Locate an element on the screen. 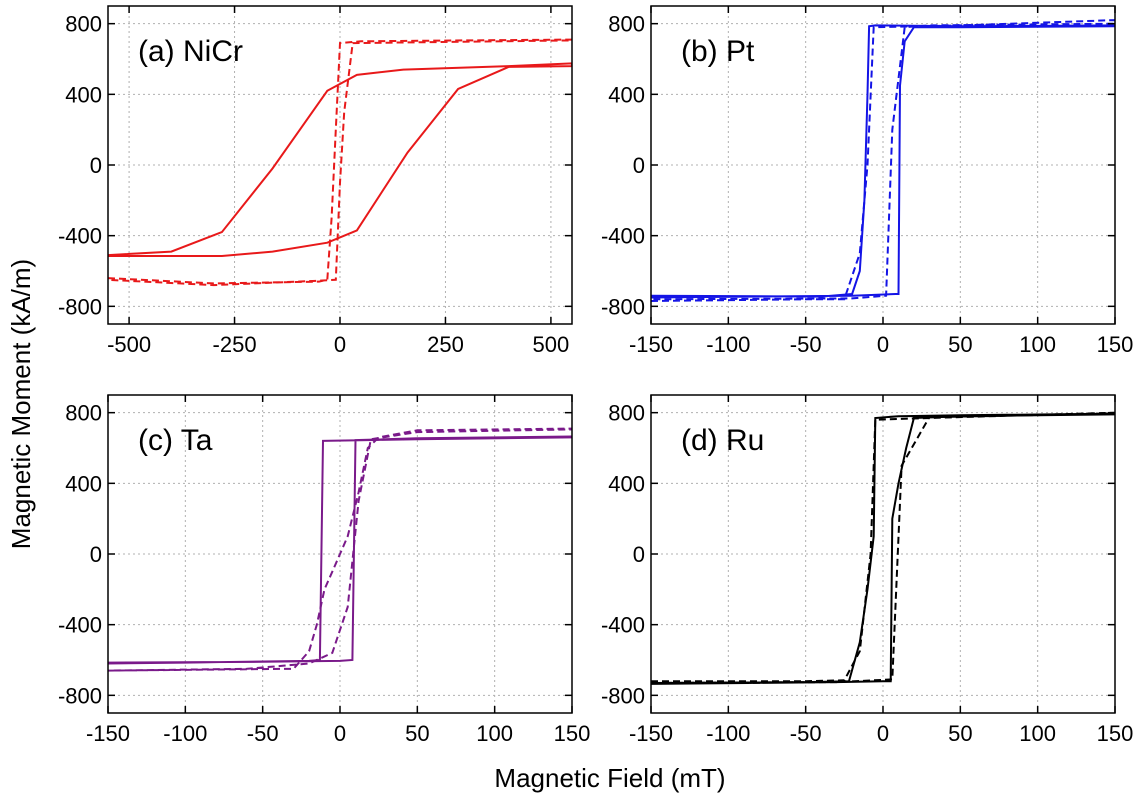  x-tick-label: -500 is located at coordinates (129, 344).